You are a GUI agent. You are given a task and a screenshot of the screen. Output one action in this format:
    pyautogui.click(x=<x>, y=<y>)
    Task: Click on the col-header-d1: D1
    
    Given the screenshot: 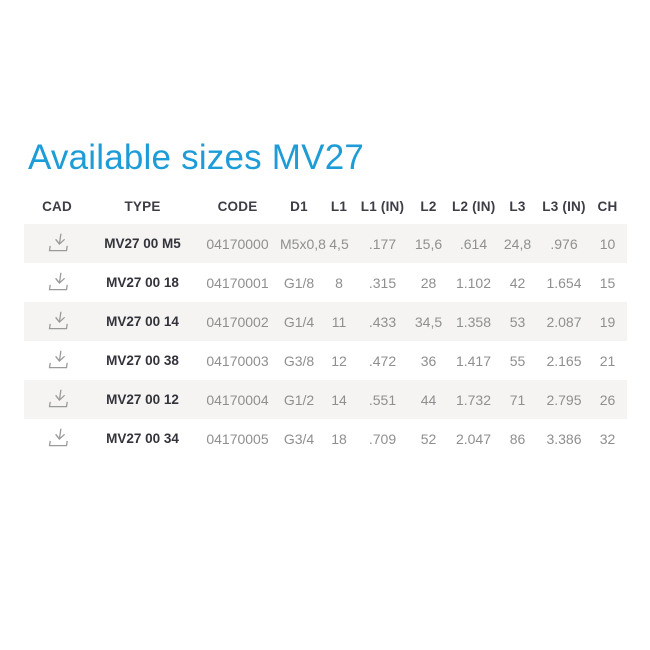 What is the action you would take?
    pyautogui.click(x=299, y=206)
    